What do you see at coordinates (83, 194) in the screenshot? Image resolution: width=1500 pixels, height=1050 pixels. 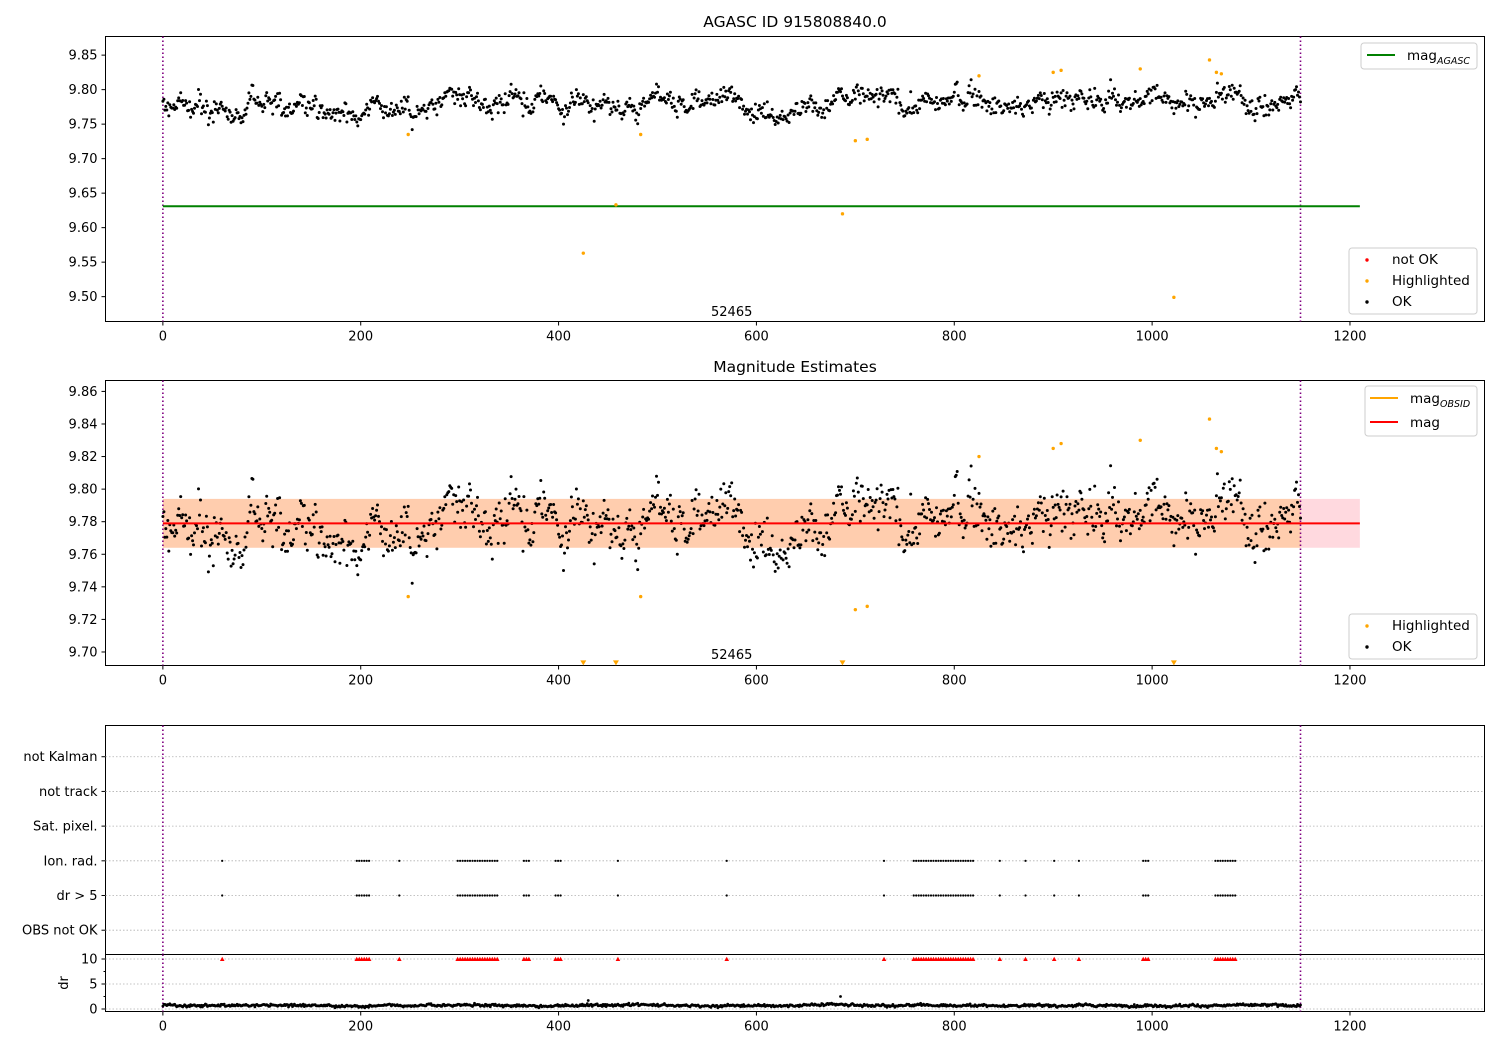 I see `agasc-ytick-label-3: 9.65` at bounding box center [83, 194].